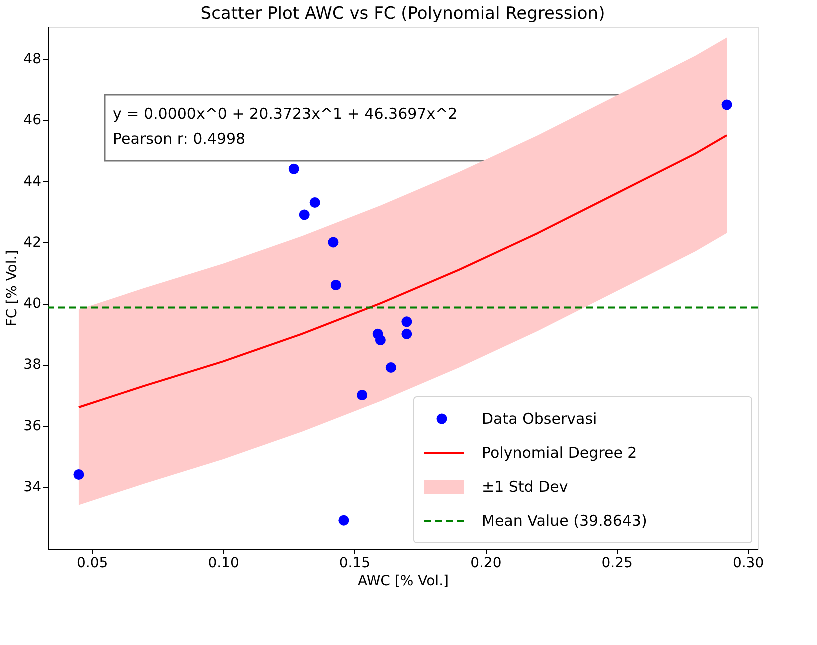  I want to click on y-tick-label: 42, so click(33, 242).